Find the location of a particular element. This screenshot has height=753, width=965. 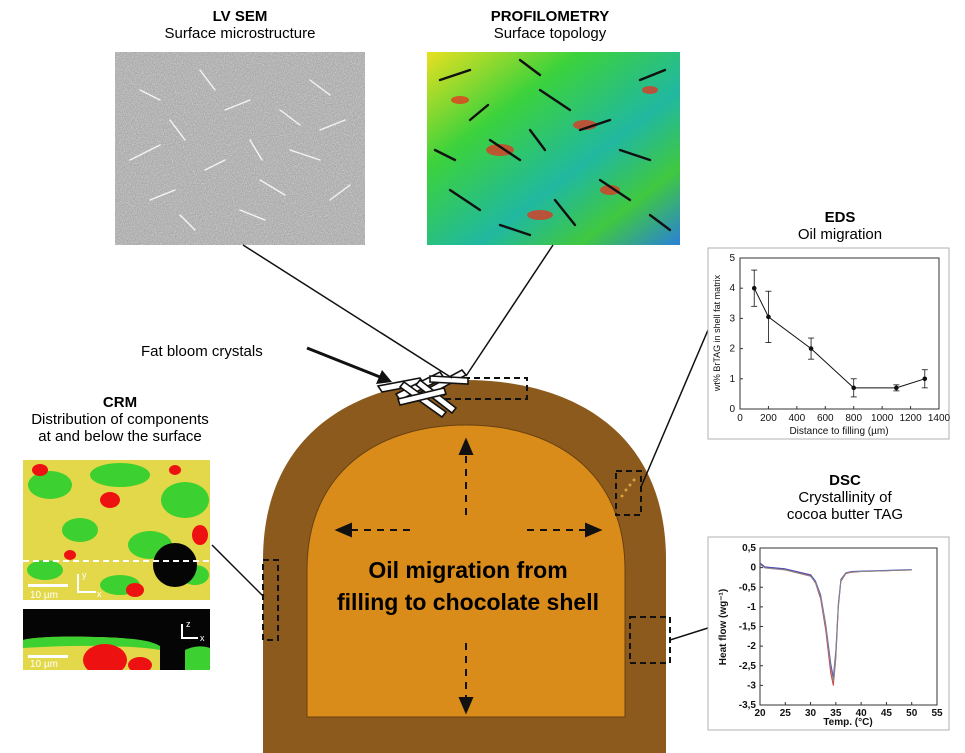

fat-bloom-label: Fat bloom crystals is located at coordinates (202, 351).